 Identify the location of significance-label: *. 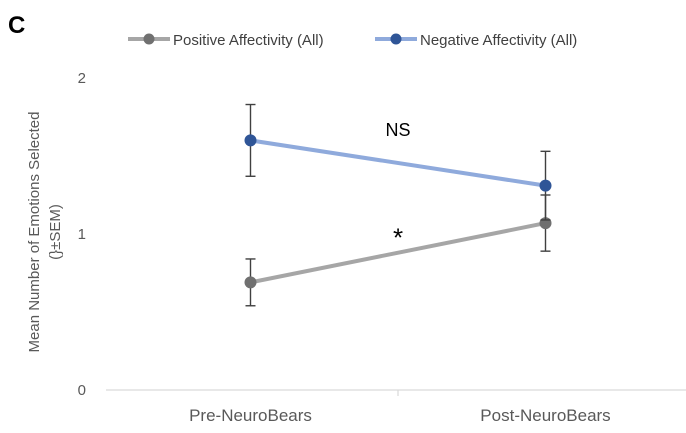
(398, 238).